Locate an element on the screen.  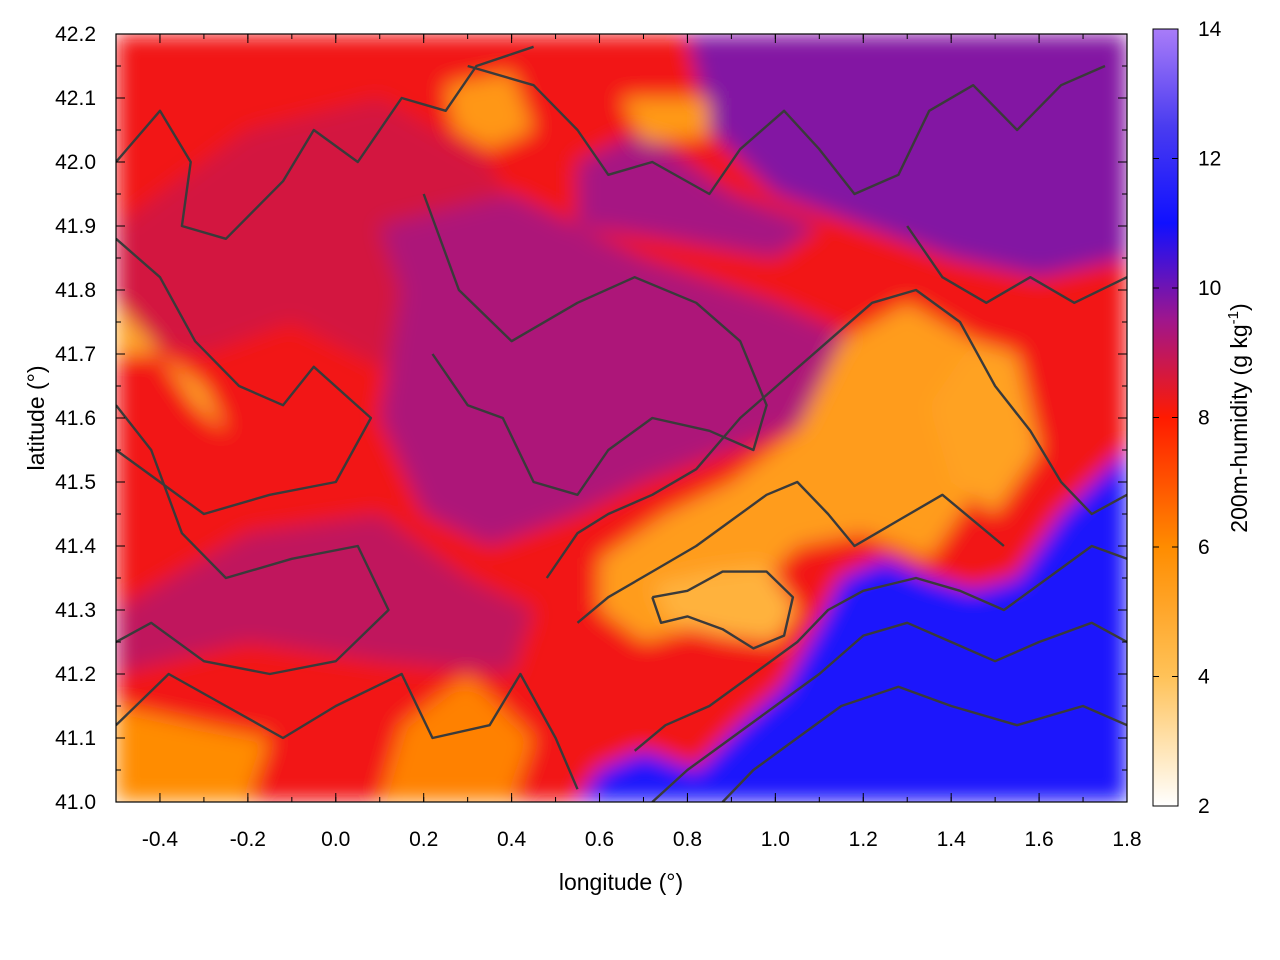
colorbar-tick-label: 8 is located at coordinates (1204, 418).